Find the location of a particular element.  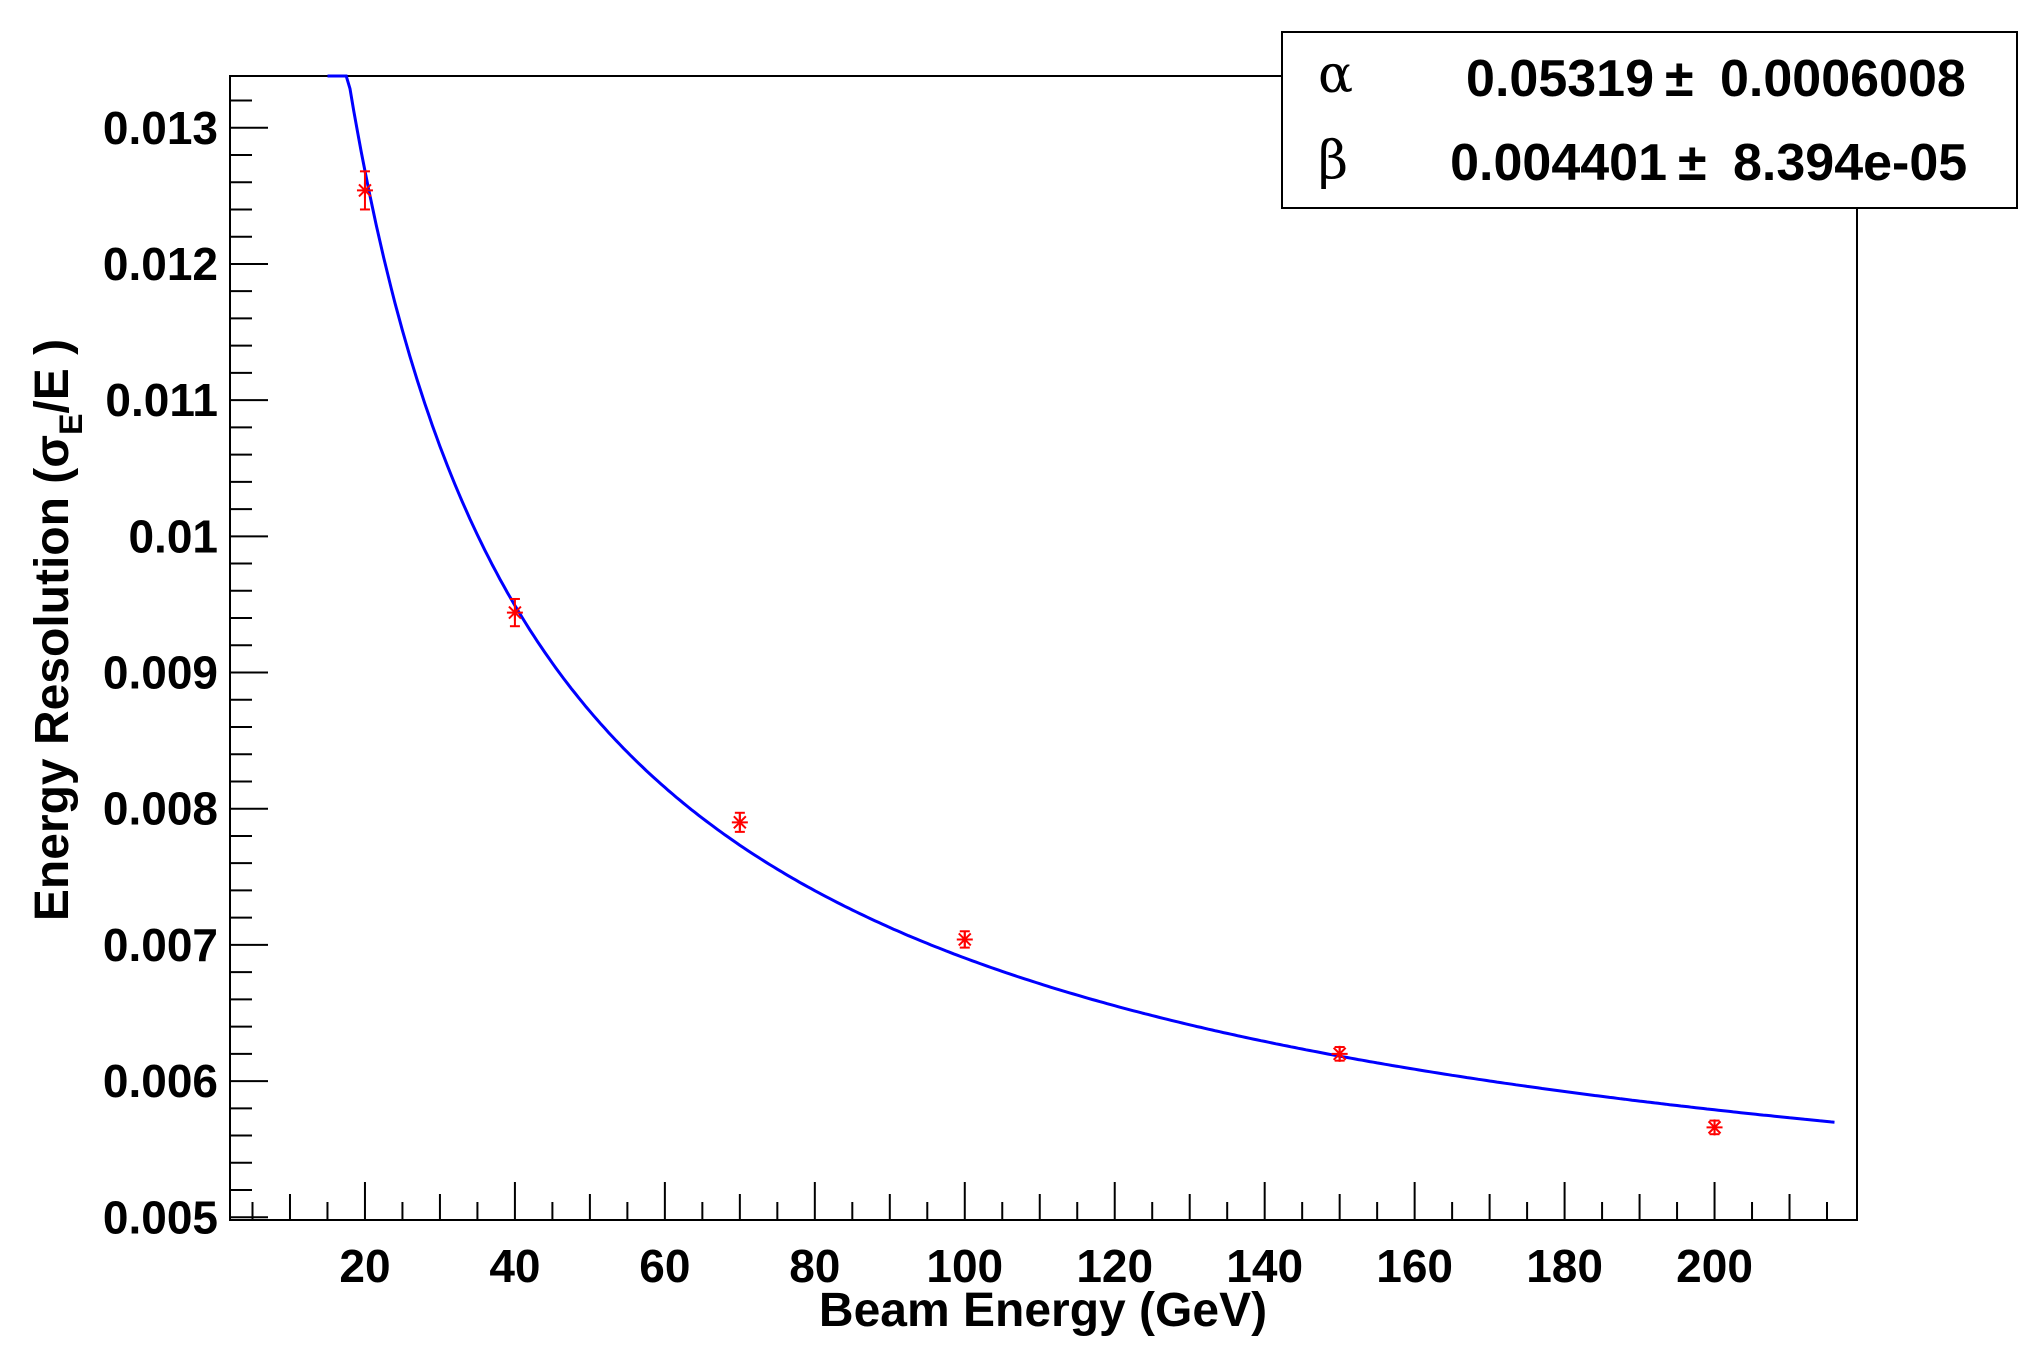

x-tick-label: 20 is located at coordinates (364, 1266).